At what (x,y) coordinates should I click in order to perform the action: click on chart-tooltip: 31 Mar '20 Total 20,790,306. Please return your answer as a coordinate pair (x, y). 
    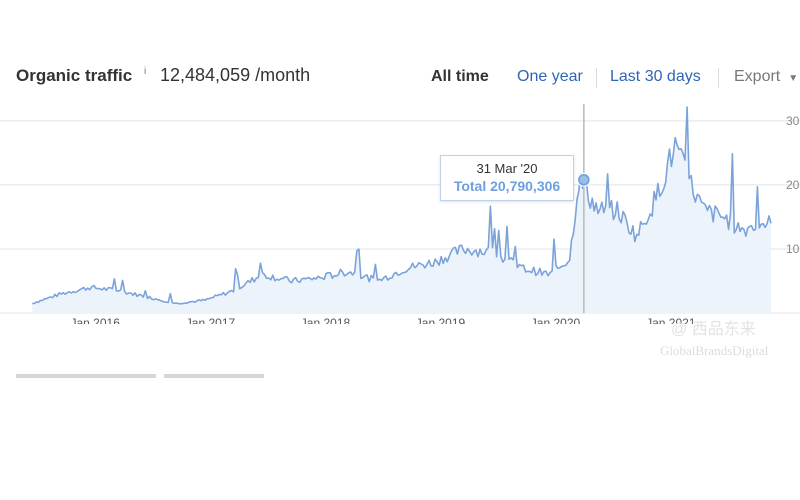
    Looking at the image, I should click on (507, 178).